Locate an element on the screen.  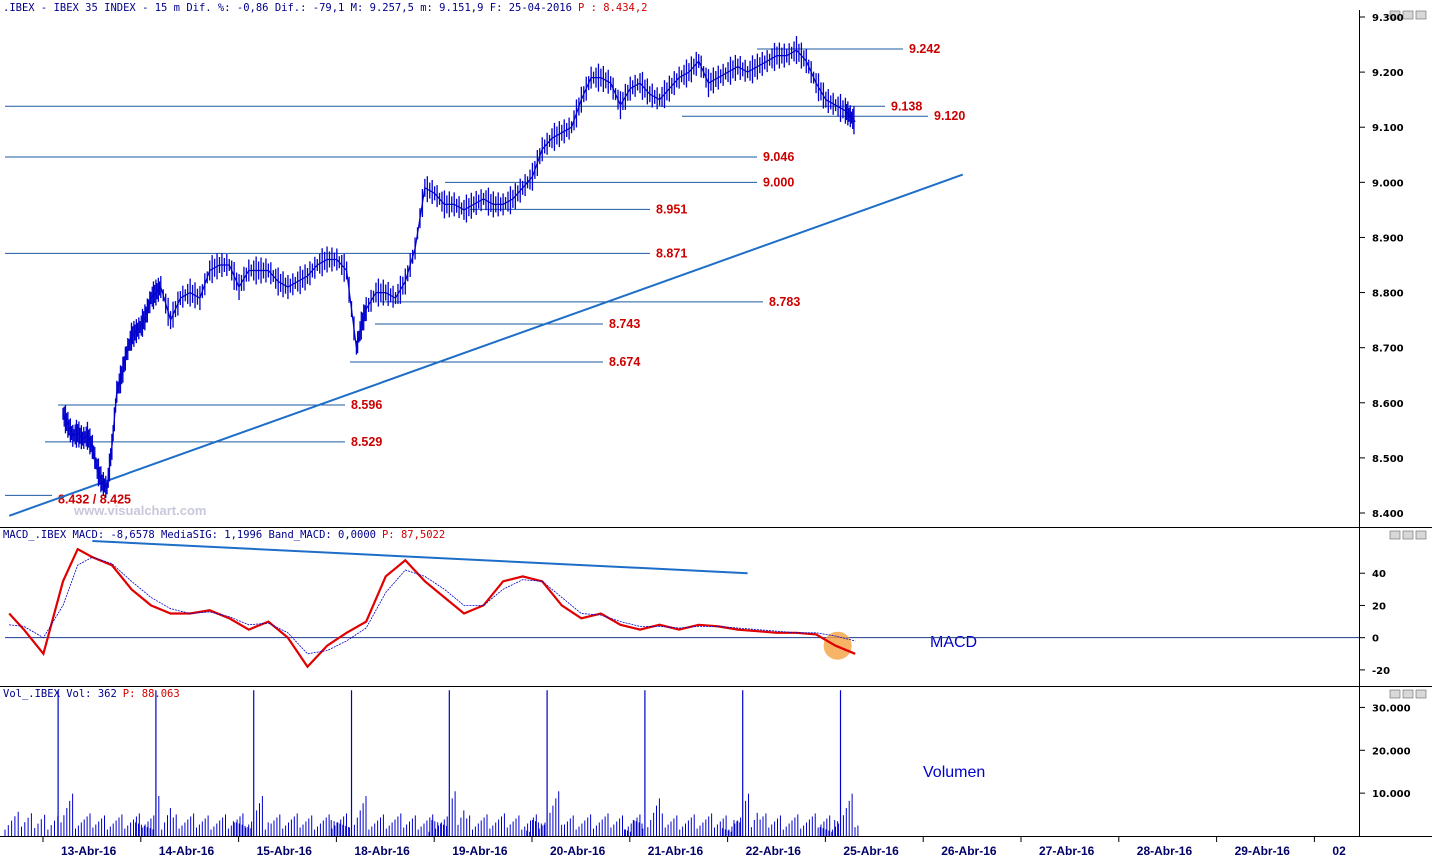
date-label: 26-Abr-16 is located at coordinates (969, 850).